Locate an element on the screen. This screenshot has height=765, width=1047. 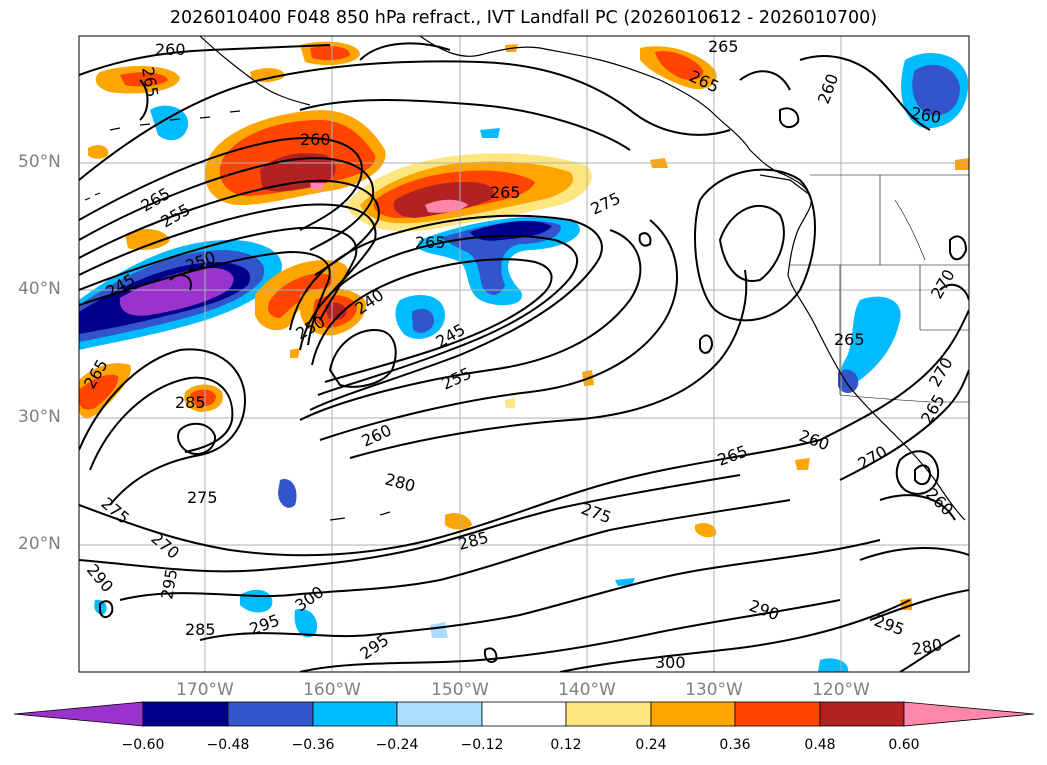
lat-label: 20°N is located at coordinates (39, 544).